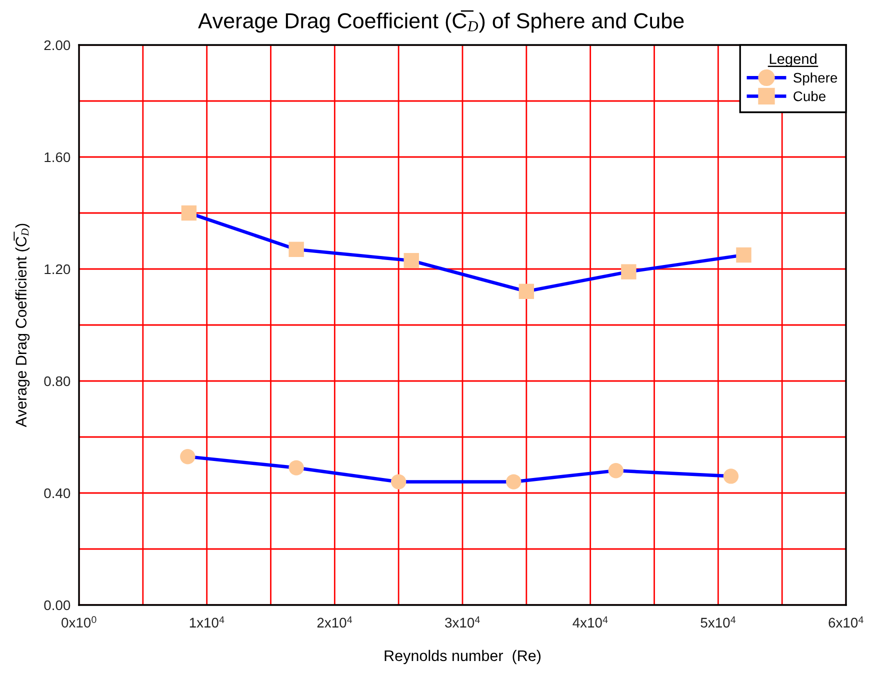 The width and height of the screenshot is (874, 676). I want to click on y-tick-label: 0.40, so click(57, 493).